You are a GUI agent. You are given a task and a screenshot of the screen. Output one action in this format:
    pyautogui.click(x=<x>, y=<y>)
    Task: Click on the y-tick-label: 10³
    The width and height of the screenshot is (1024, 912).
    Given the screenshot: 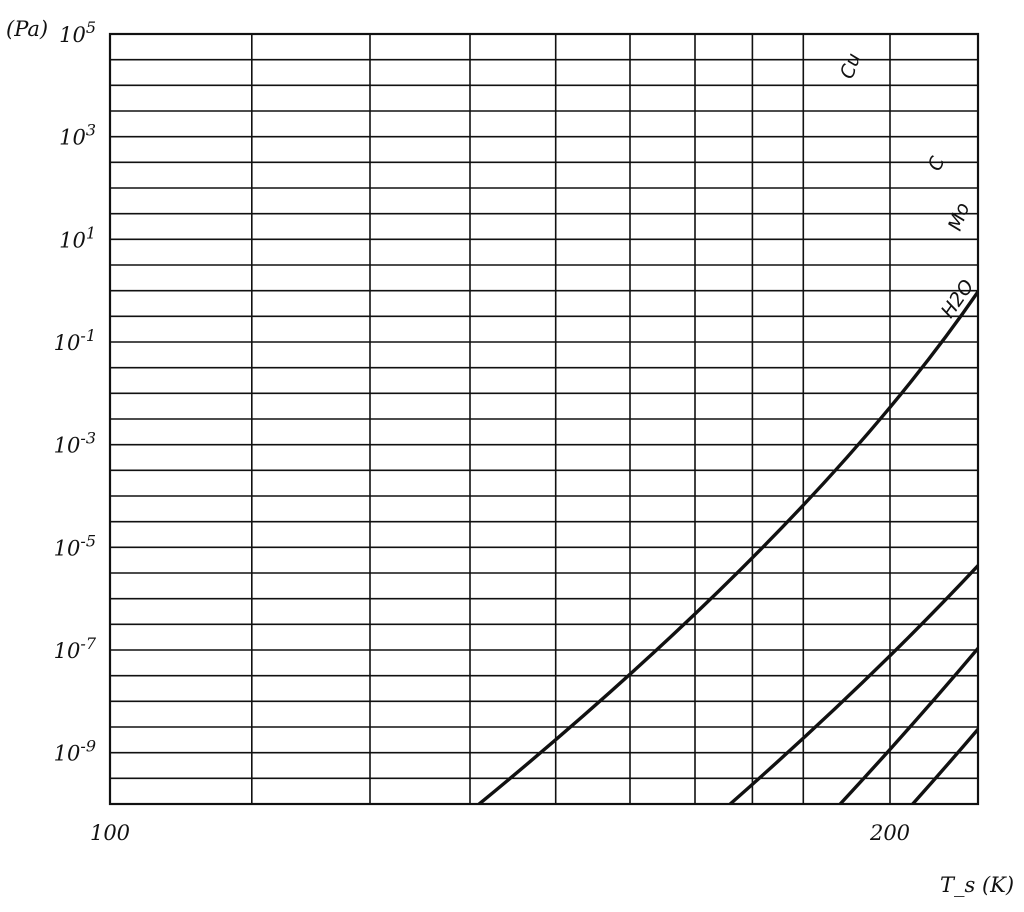 What is the action you would take?
    pyautogui.click(x=77, y=135)
    